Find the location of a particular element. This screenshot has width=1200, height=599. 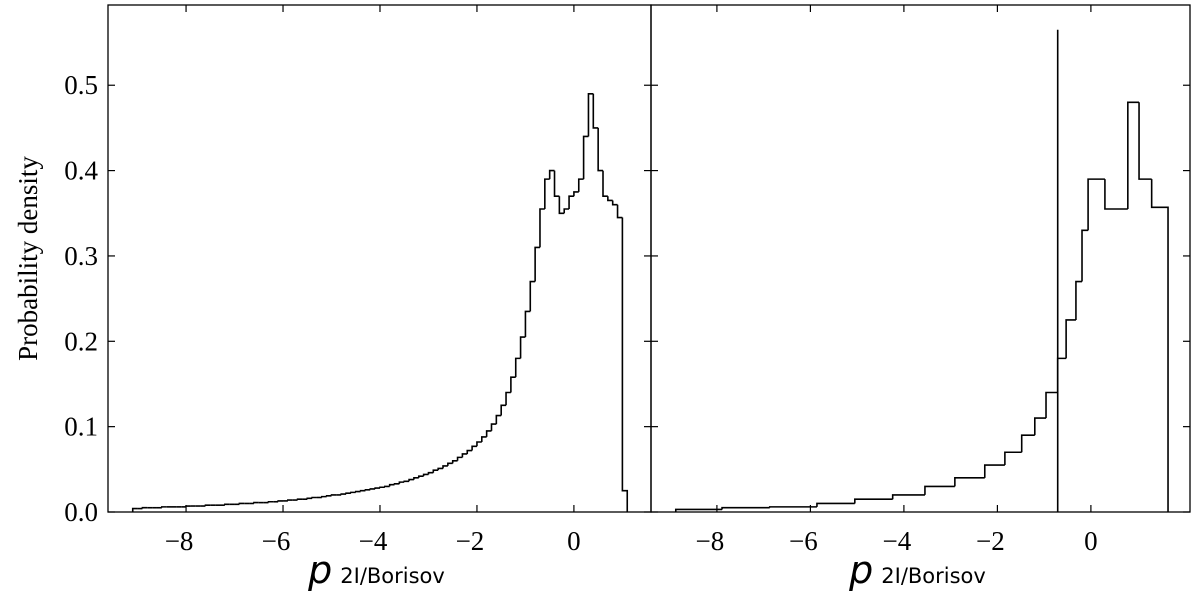

y-tick-label: 0.4 is located at coordinates (81, 171).